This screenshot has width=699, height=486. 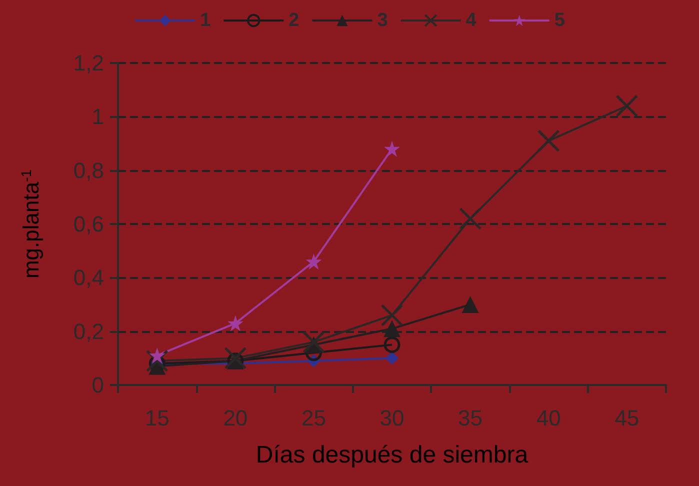 I want to click on x-tick-label: 40, so click(x=548, y=418).